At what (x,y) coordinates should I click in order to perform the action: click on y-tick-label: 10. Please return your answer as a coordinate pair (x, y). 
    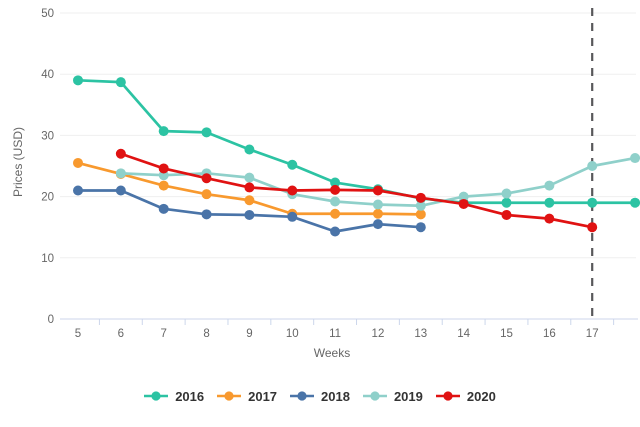
    Looking at the image, I should click on (47, 259).